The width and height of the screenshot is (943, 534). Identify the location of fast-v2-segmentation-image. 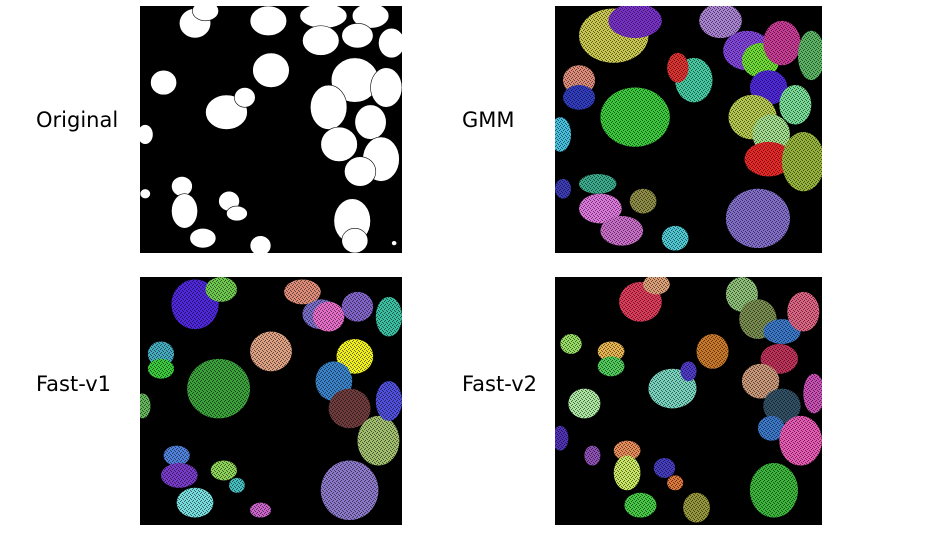
(688, 401).